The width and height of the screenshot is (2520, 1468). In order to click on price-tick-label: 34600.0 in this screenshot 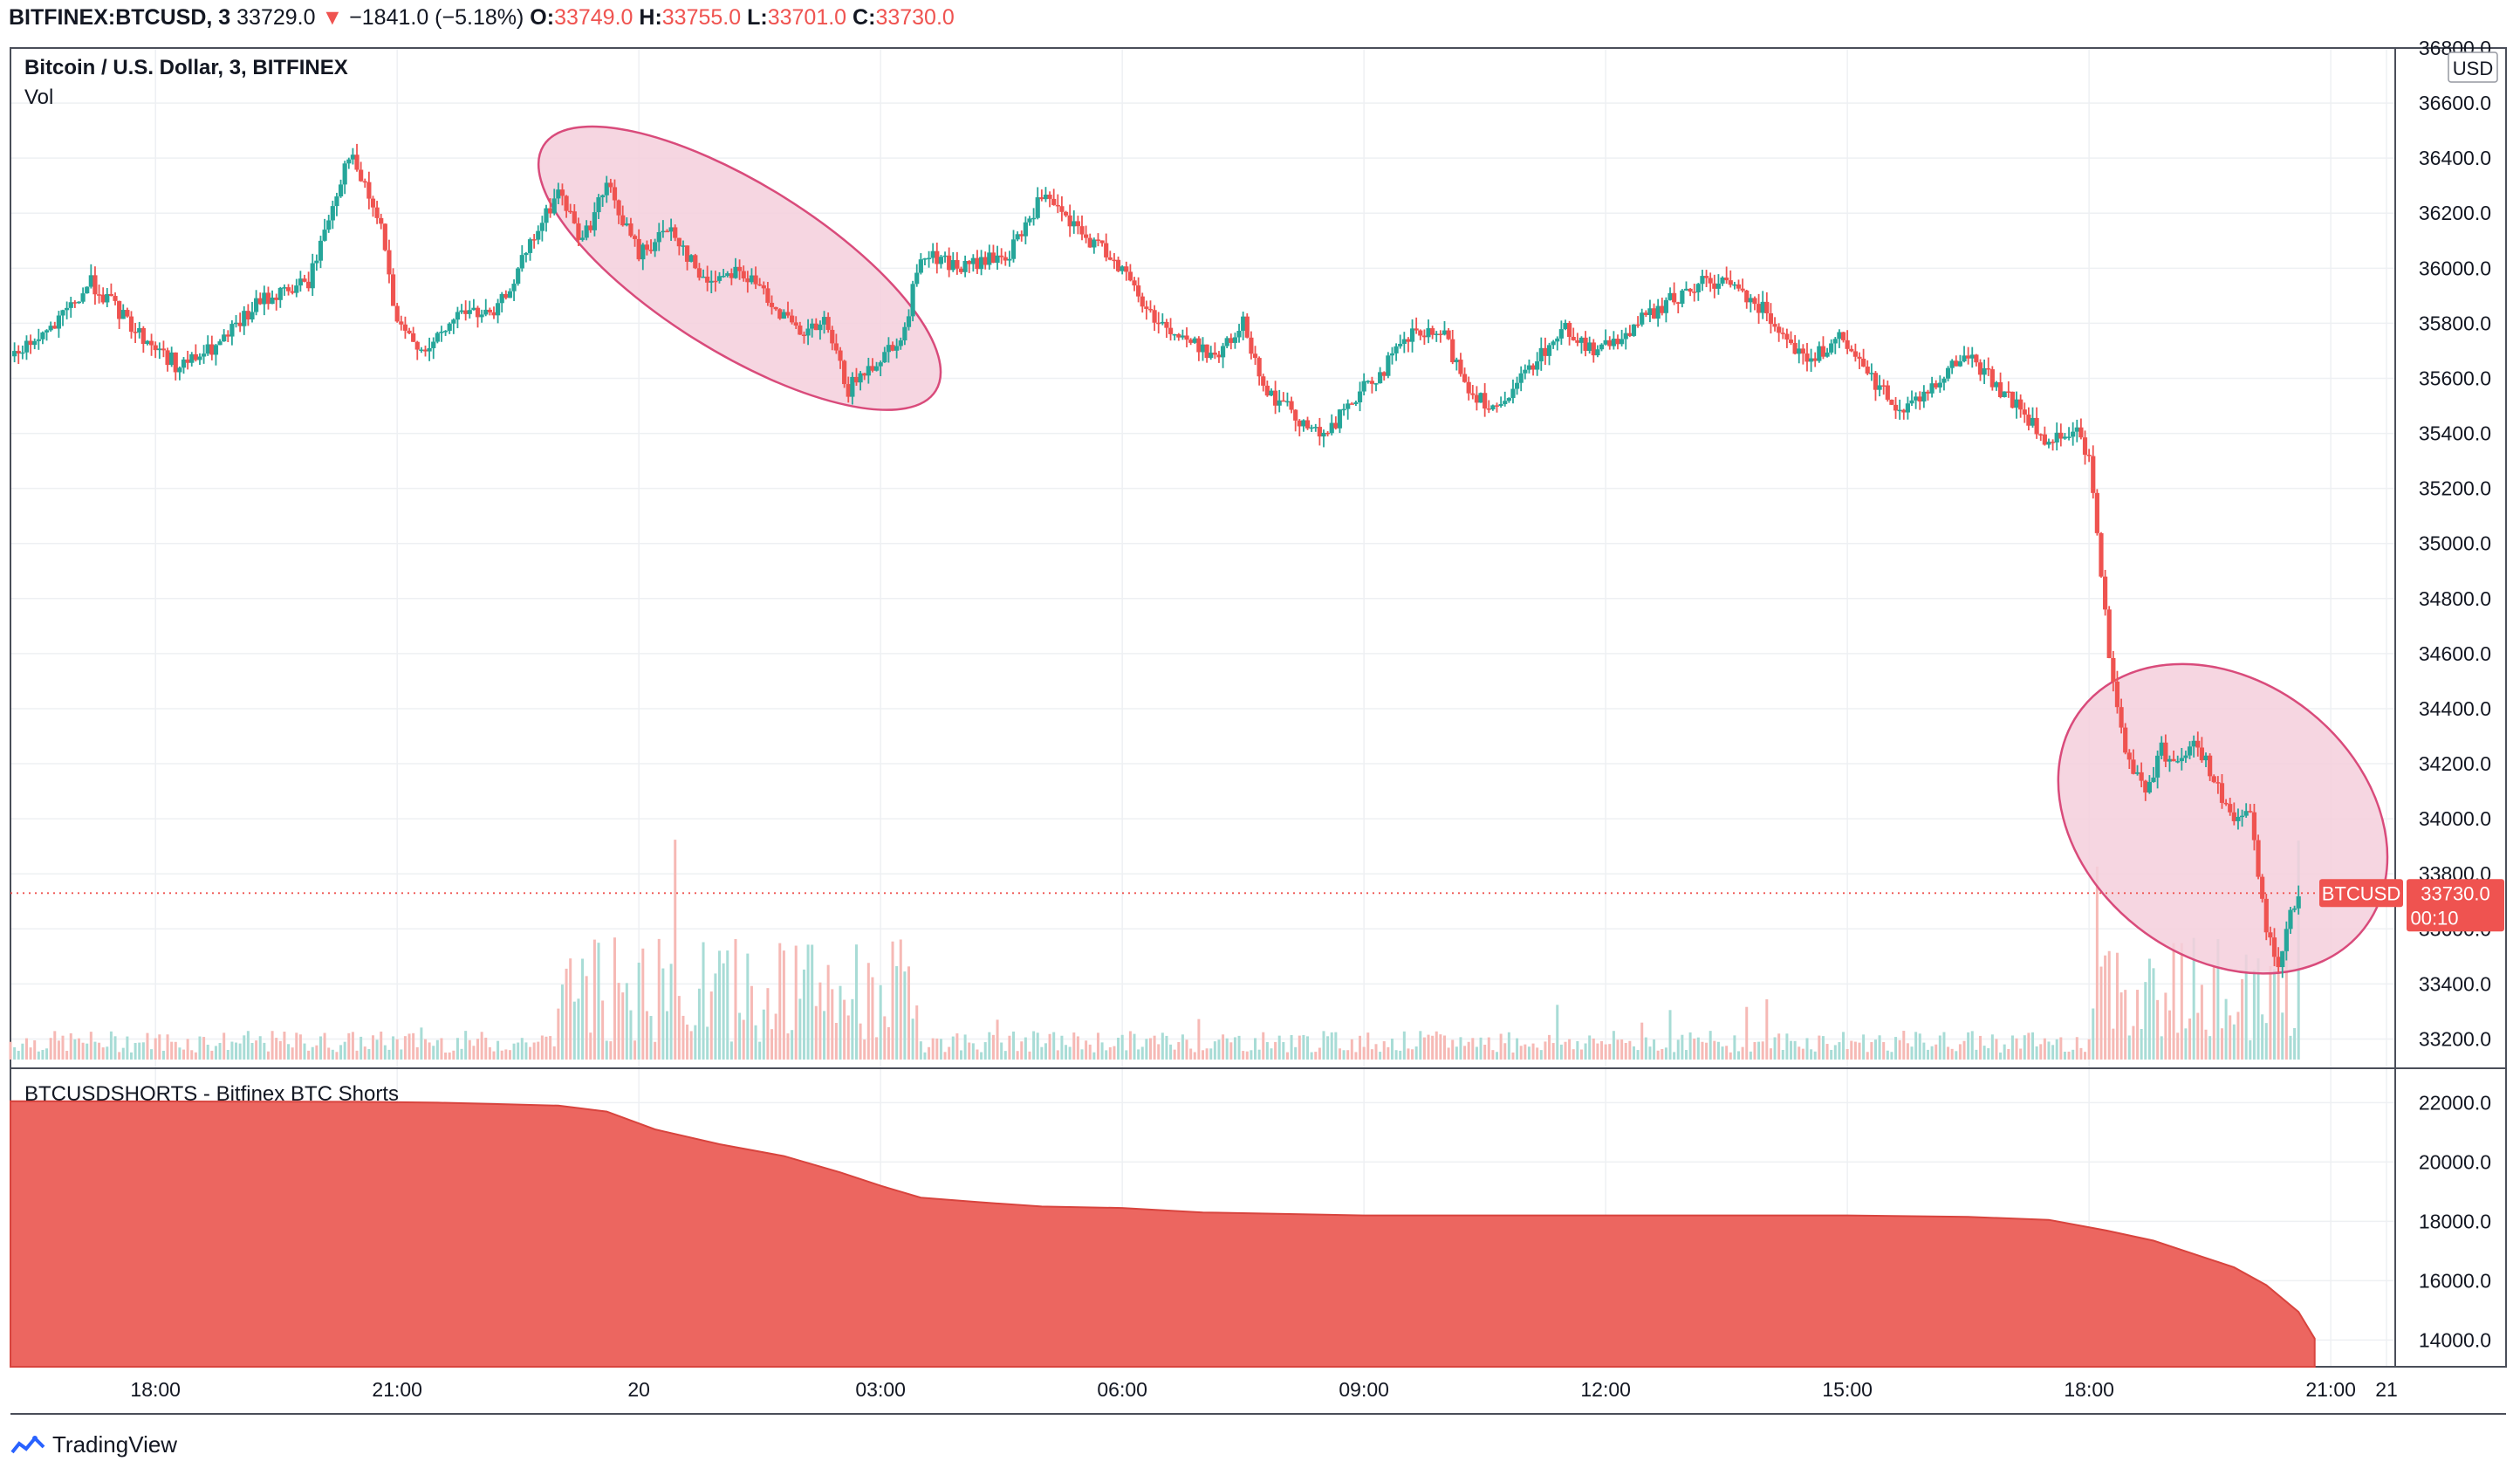, I will do `click(2455, 653)`.